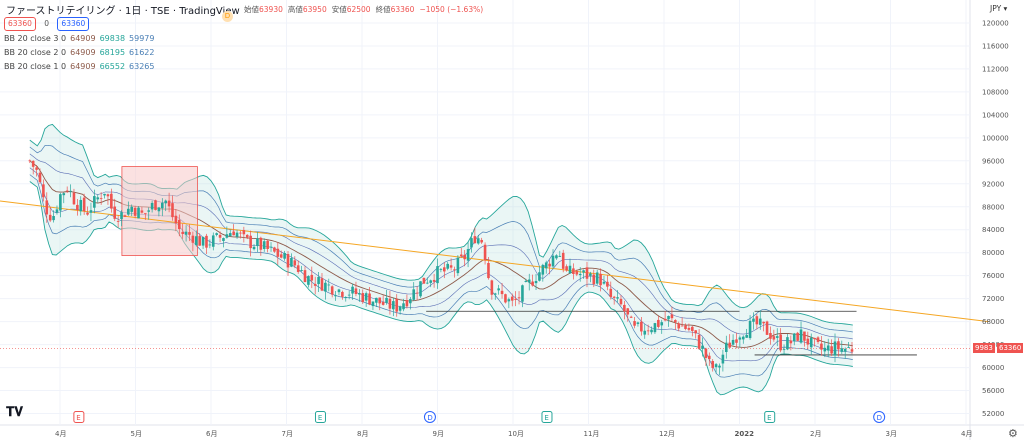 Image resolution: width=1024 pixels, height=440 pixels. What do you see at coordinates (20, 24) in the screenshot?
I see `sell-price-button: 63360` at bounding box center [20, 24].